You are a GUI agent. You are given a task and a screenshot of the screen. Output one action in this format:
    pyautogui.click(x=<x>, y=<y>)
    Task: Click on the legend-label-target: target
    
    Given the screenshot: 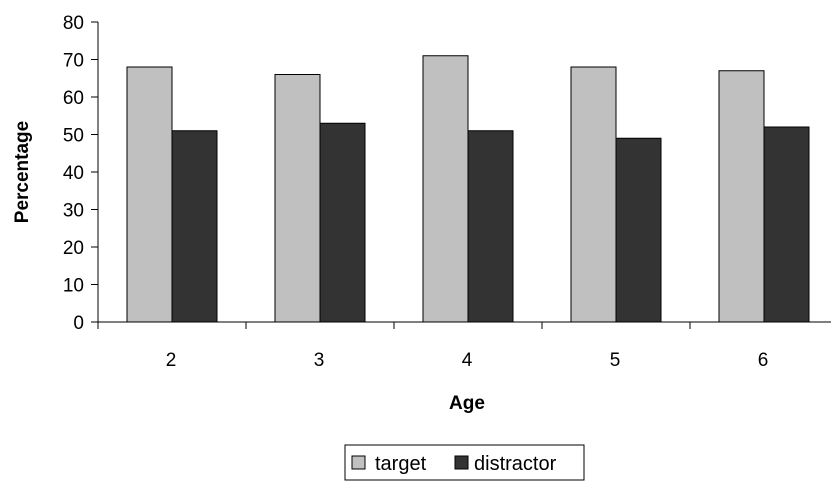 What is the action you would take?
    pyautogui.click(x=401, y=464)
    